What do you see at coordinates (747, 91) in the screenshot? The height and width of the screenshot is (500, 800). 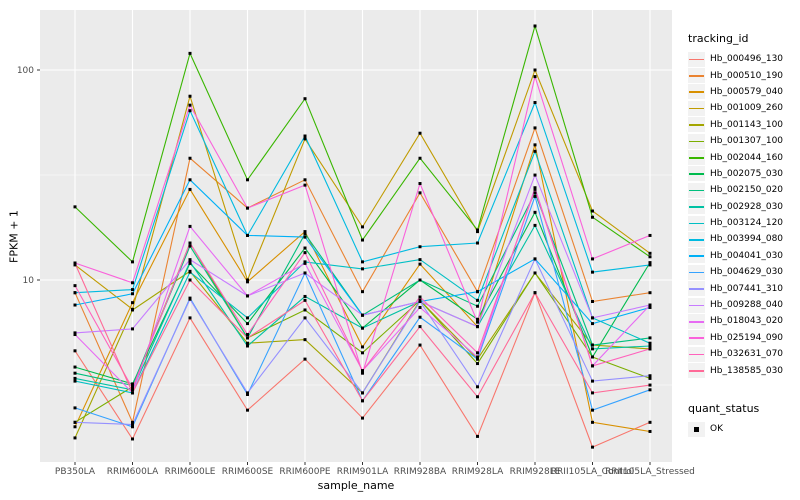 I see `legend-item-label: Hb_000579_040` at bounding box center [747, 91].